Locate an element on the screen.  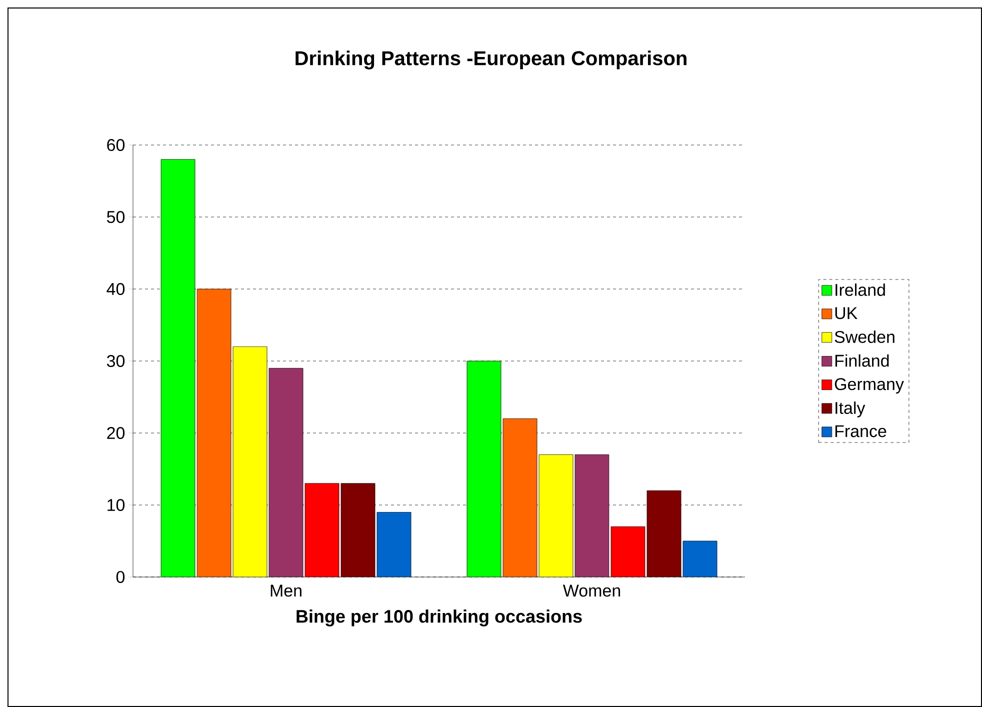
legend-label: Finland is located at coordinates (862, 360).